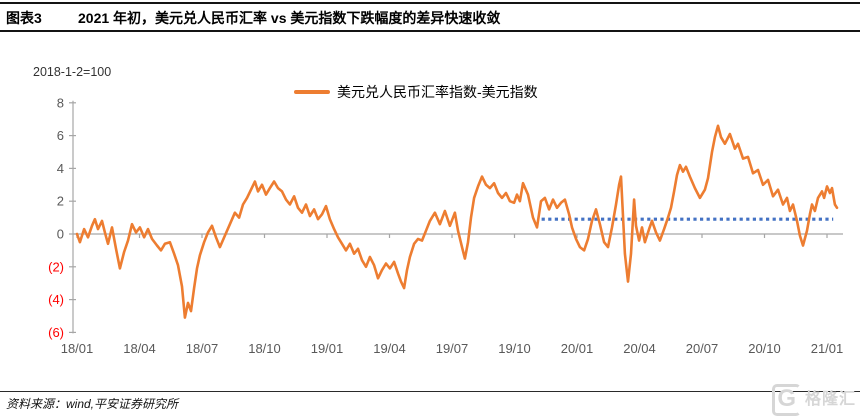 The width and height of the screenshot is (860, 420). What do you see at coordinates (289, 18) in the screenshot?
I see `figure-title: 2021 年初，美元兑人民币汇率 vs 美元指数下跌幅度的差异快速收敛` at bounding box center [289, 18].